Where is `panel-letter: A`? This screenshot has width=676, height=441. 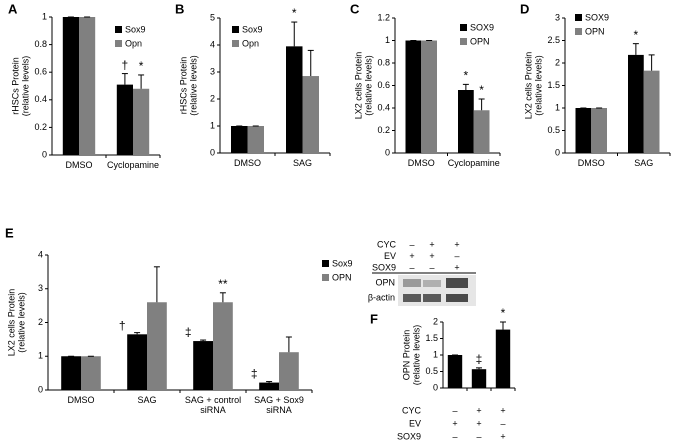
panel-letter: A is located at coordinates (13, 8).